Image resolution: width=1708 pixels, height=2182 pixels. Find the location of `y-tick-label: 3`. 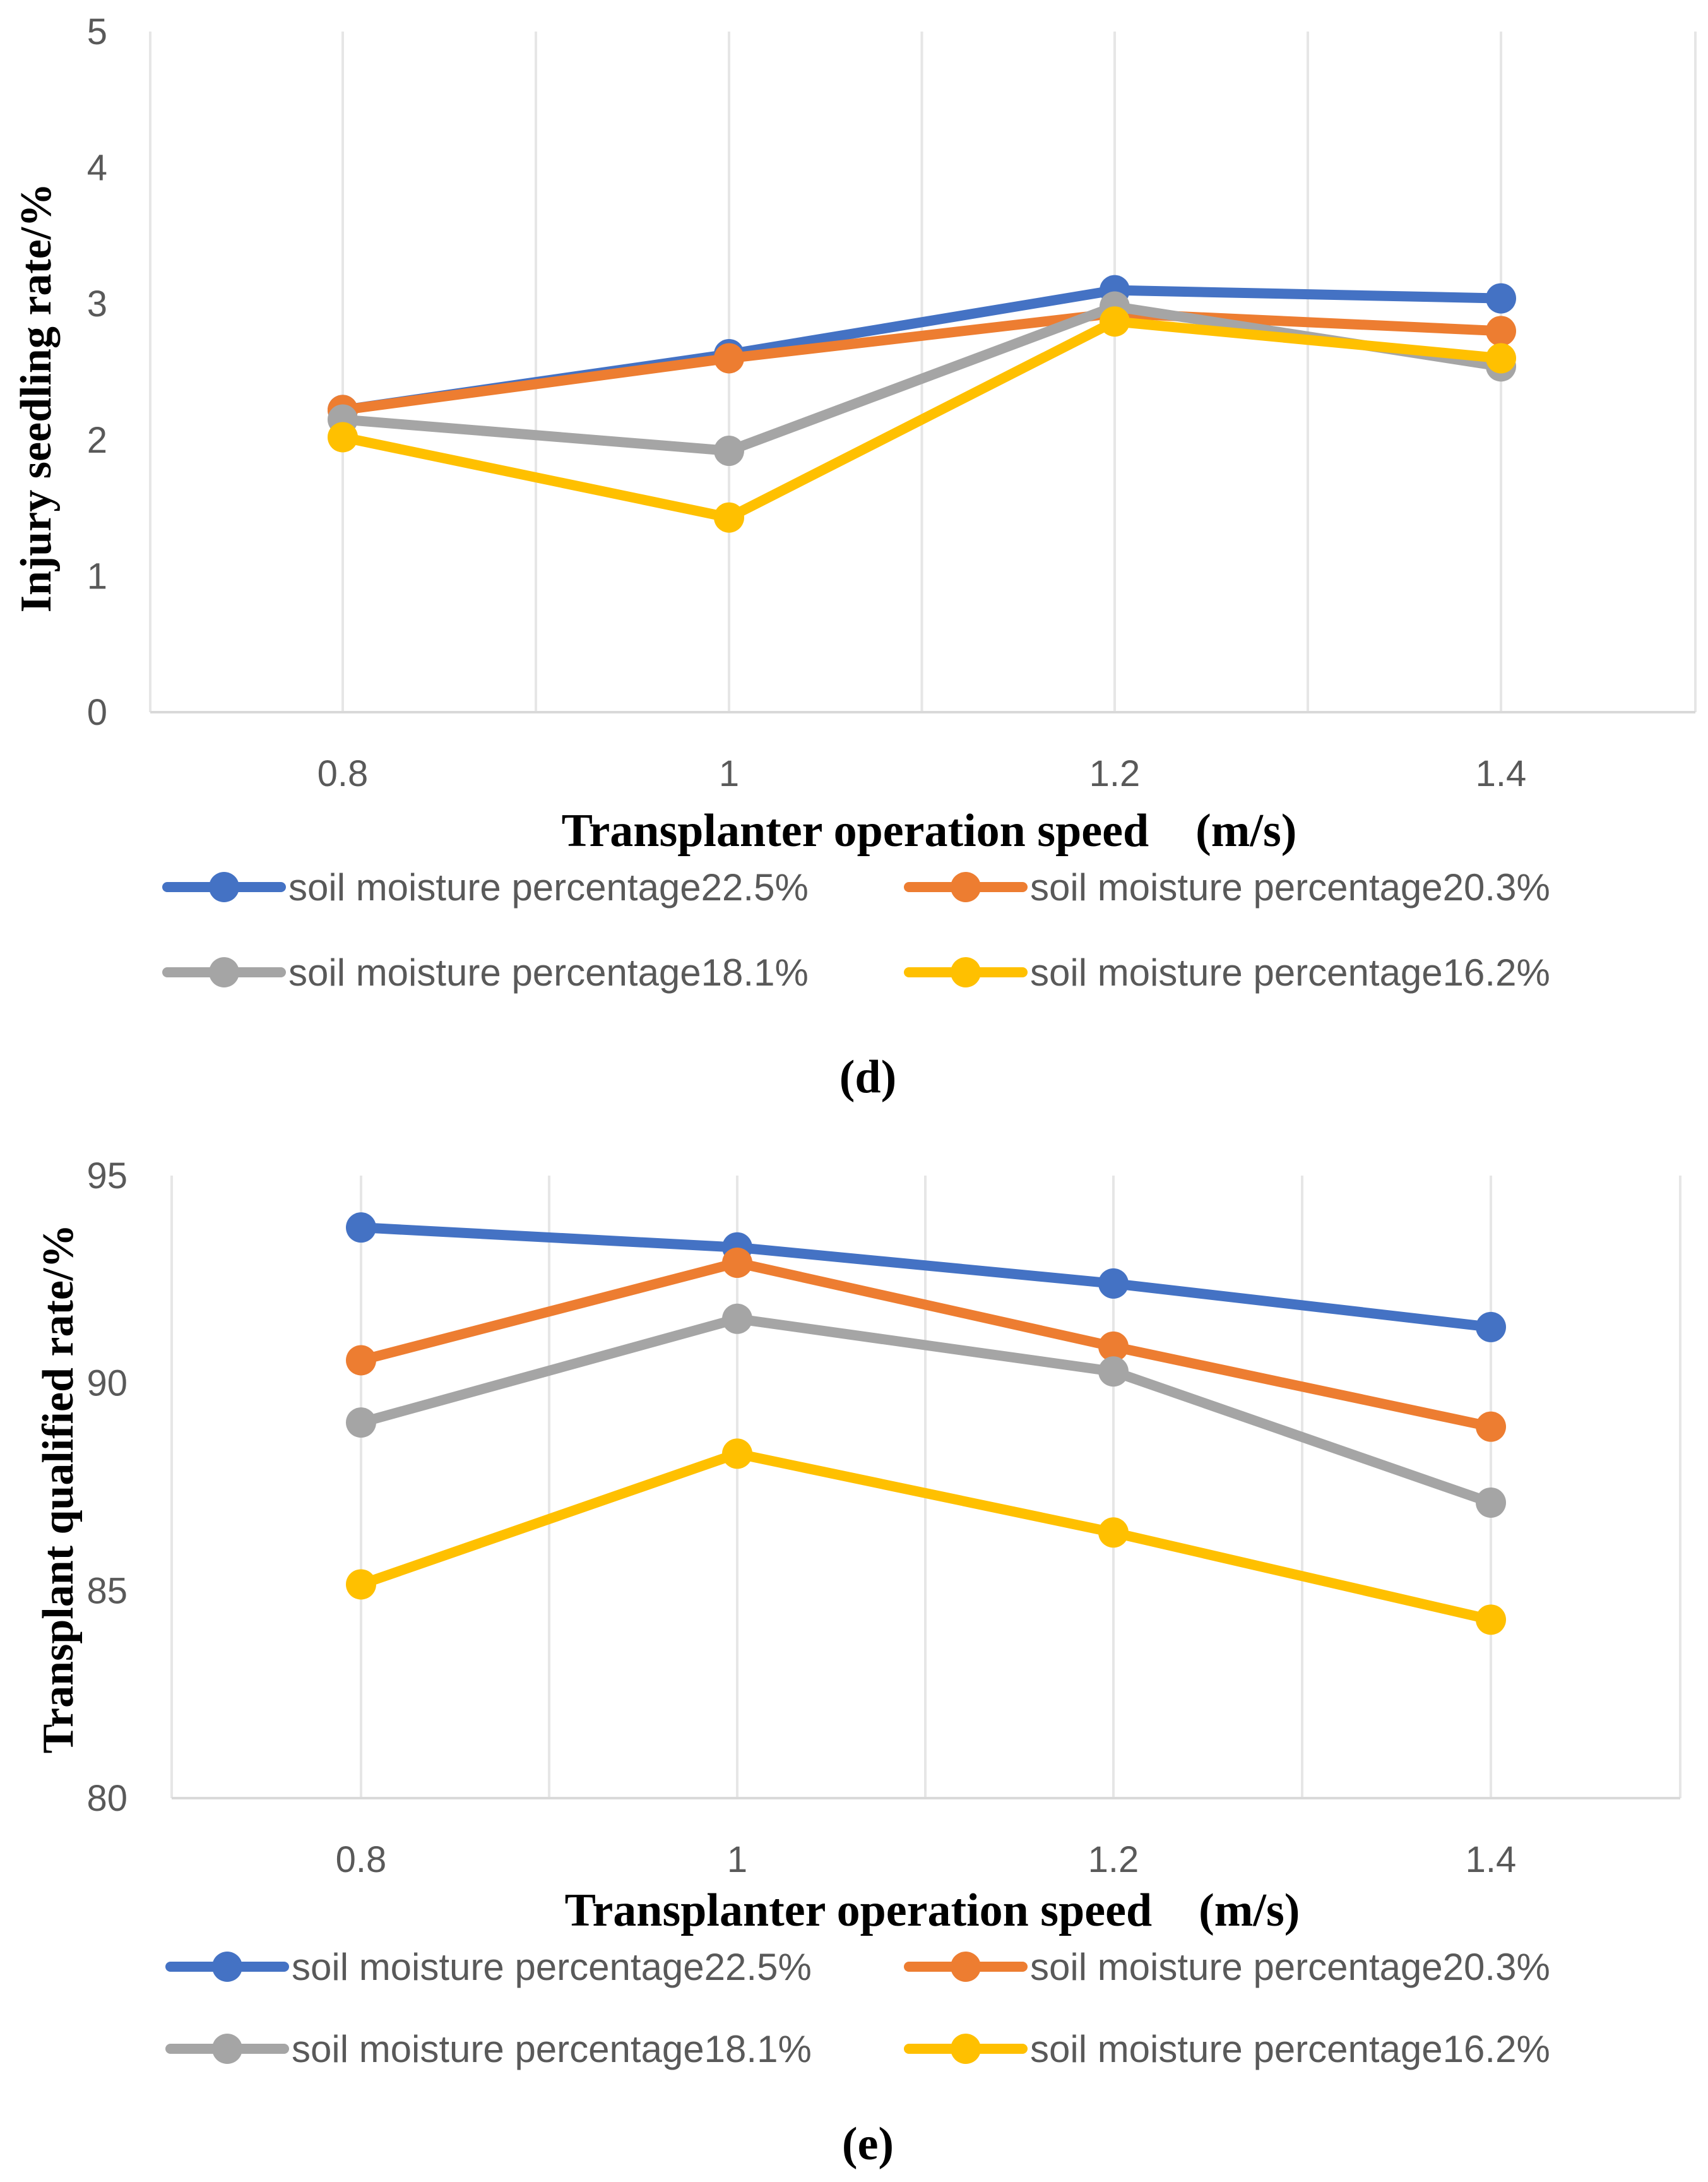

y-tick-label: 3 is located at coordinates (97, 304).